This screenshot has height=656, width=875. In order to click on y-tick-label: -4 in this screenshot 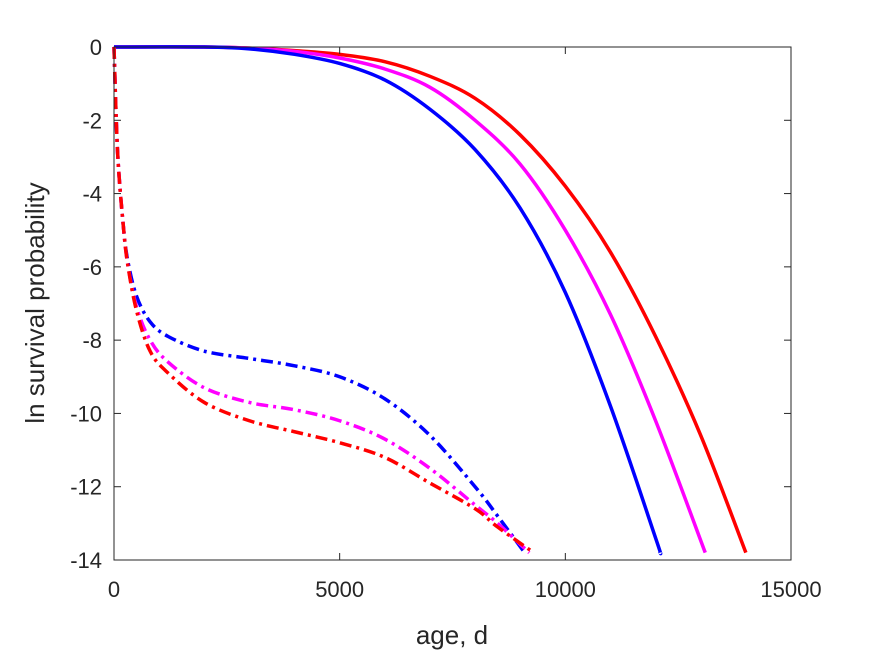, I will do `click(92, 194)`.